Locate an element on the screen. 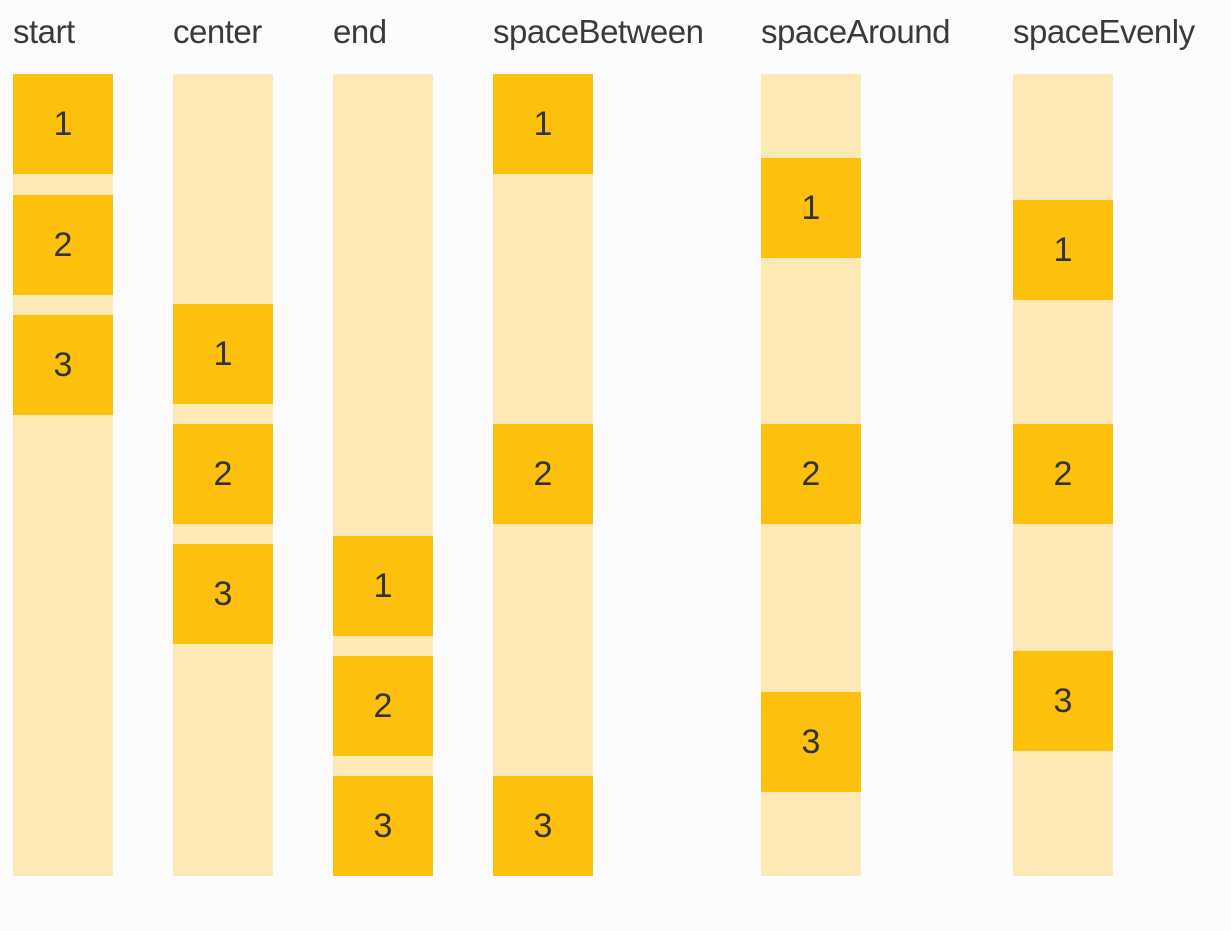 The height and width of the screenshot is (931, 1231). alignment-label-start: start is located at coordinates (44, 31).